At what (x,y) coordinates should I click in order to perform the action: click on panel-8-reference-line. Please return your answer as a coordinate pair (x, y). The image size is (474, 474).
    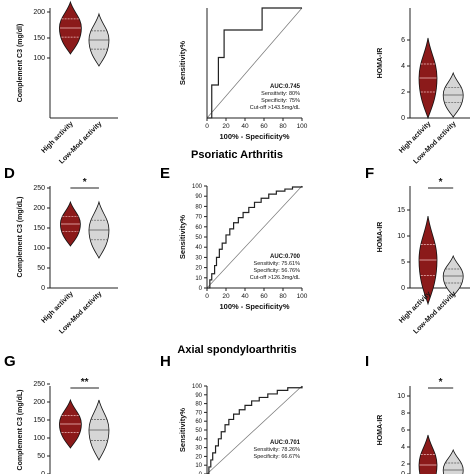
    Looking at the image, I should click on (254, 429).